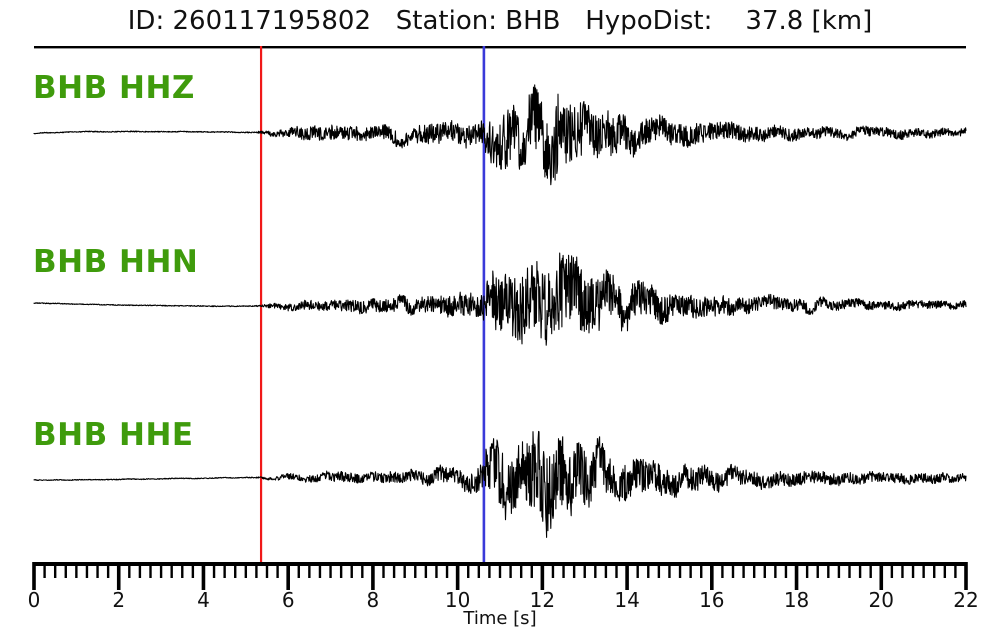  What do you see at coordinates (796, 600) in the screenshot?
I see `x-tick-label: 18` at bounding box center [796, 600].